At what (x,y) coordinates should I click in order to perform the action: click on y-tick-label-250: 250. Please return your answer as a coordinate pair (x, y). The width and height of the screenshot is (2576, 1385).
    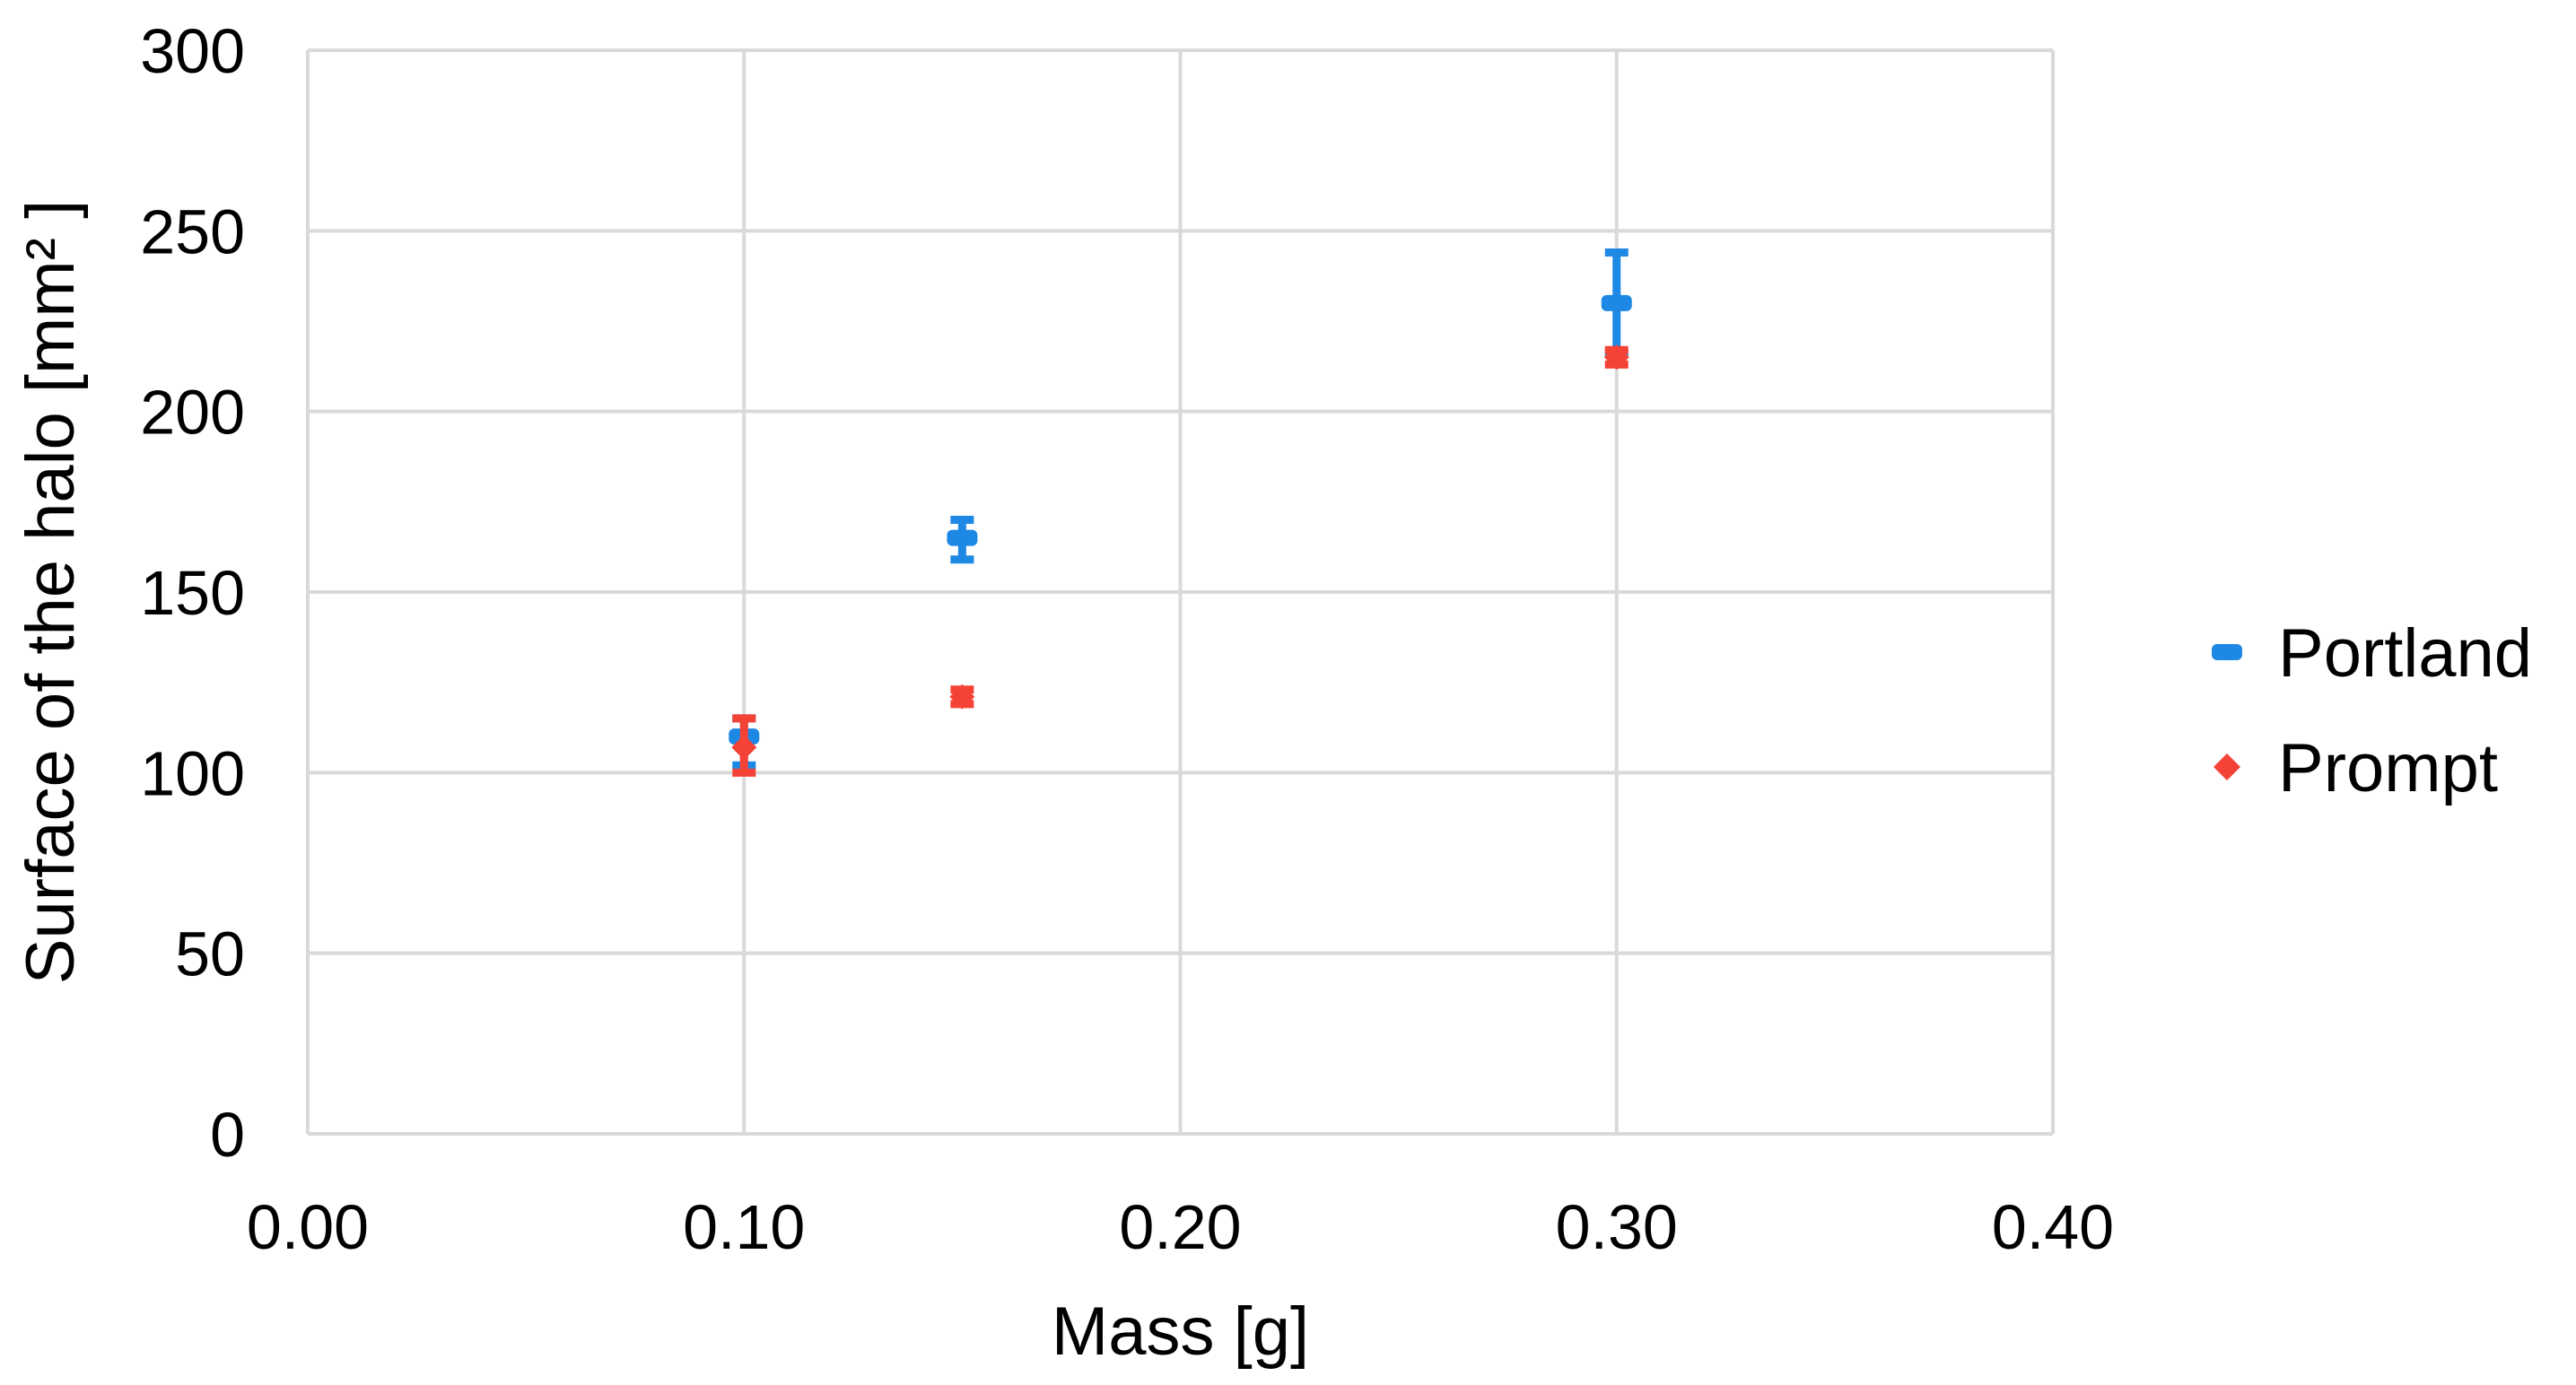
    Looking at the image, I should click on (193, 231).